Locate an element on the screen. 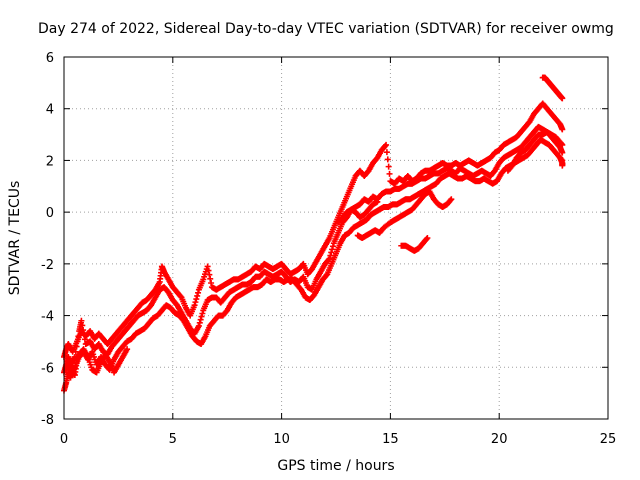 The height and width of the screenshot is (480, 640). y-tick-label: 4 is located at coordinates (50, 110).